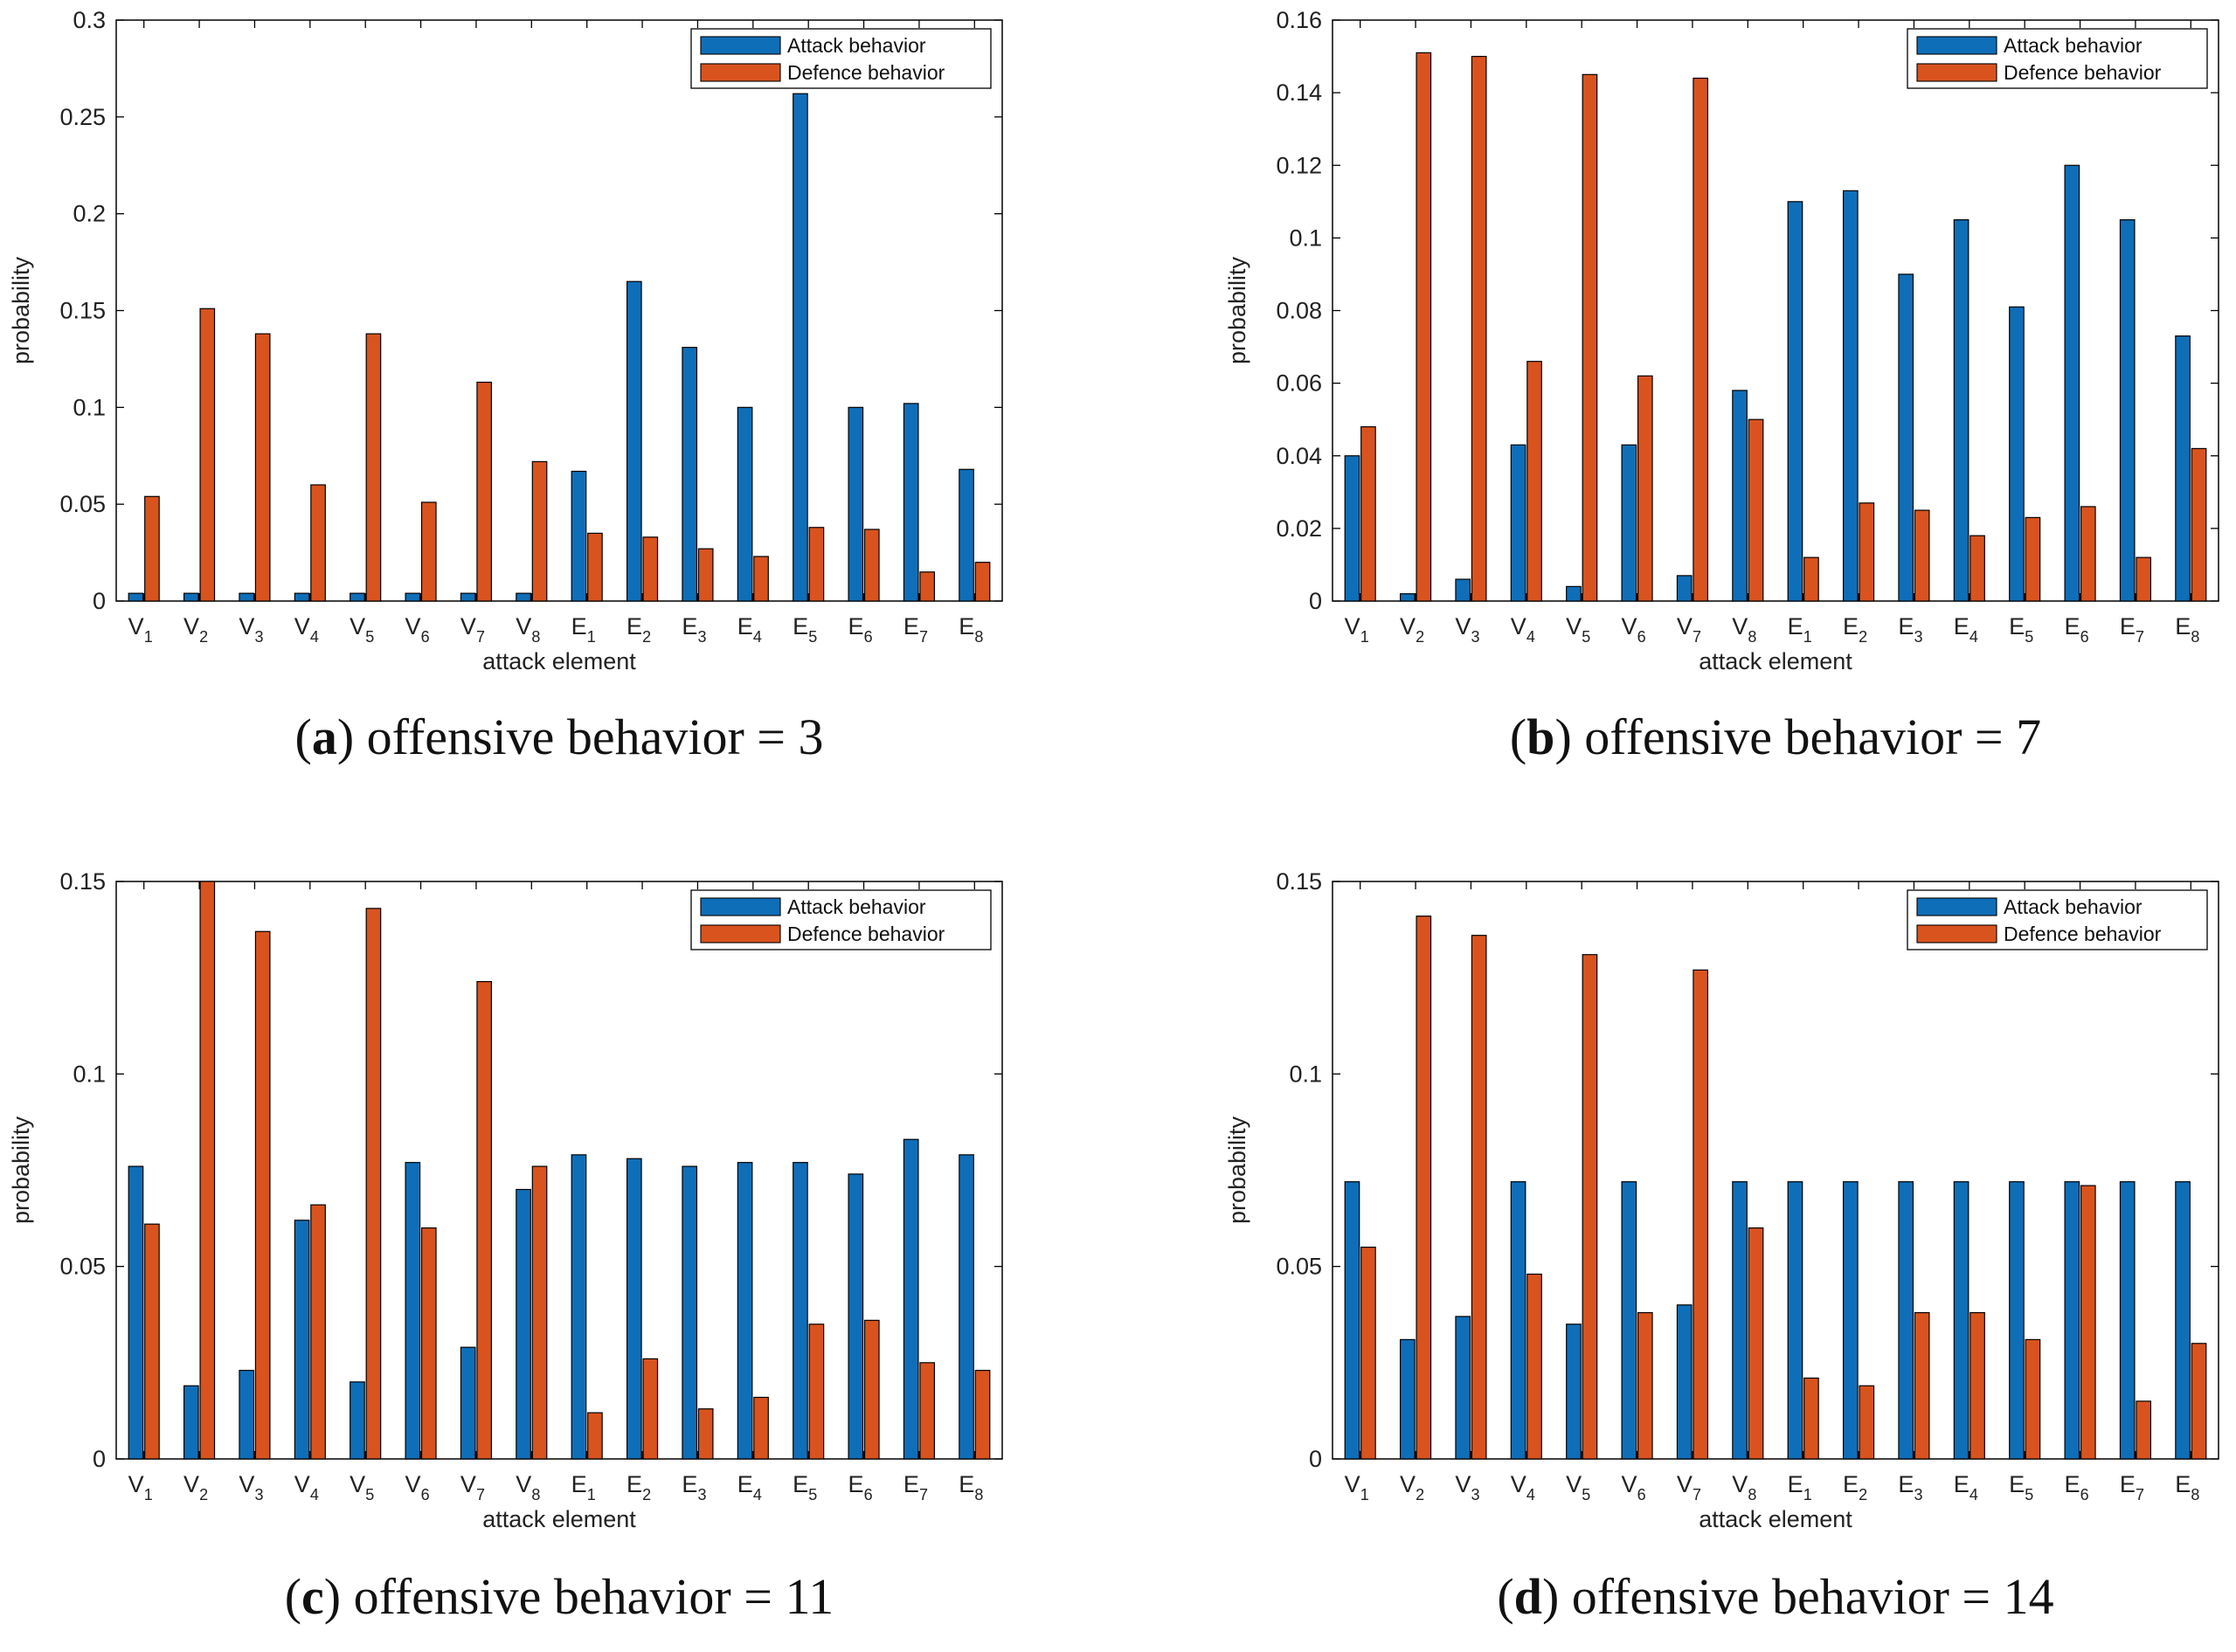 The height and width of the screenshot is (1652, 2236). Describe the element at coordinates (584, 629) in the screenshot. I see `x-tick-label: E1` at that location.